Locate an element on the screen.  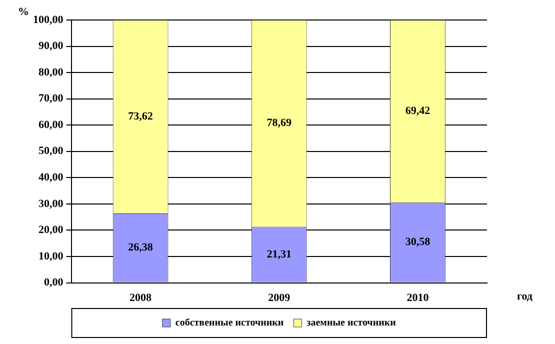
x-tick-label: 2009 is located at coordinates (279, 298).